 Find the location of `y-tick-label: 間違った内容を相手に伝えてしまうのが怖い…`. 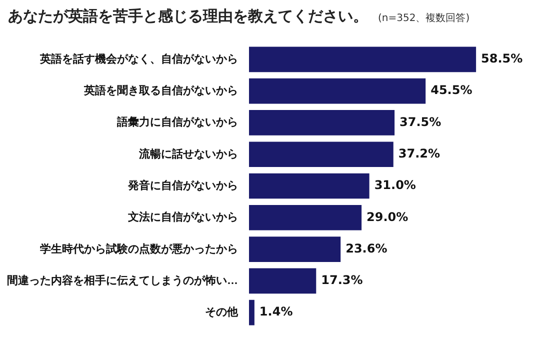

y-tick-label: 間違った内容を相手に伝えてしまうのが怖い… is located at coordinates (122, 280).